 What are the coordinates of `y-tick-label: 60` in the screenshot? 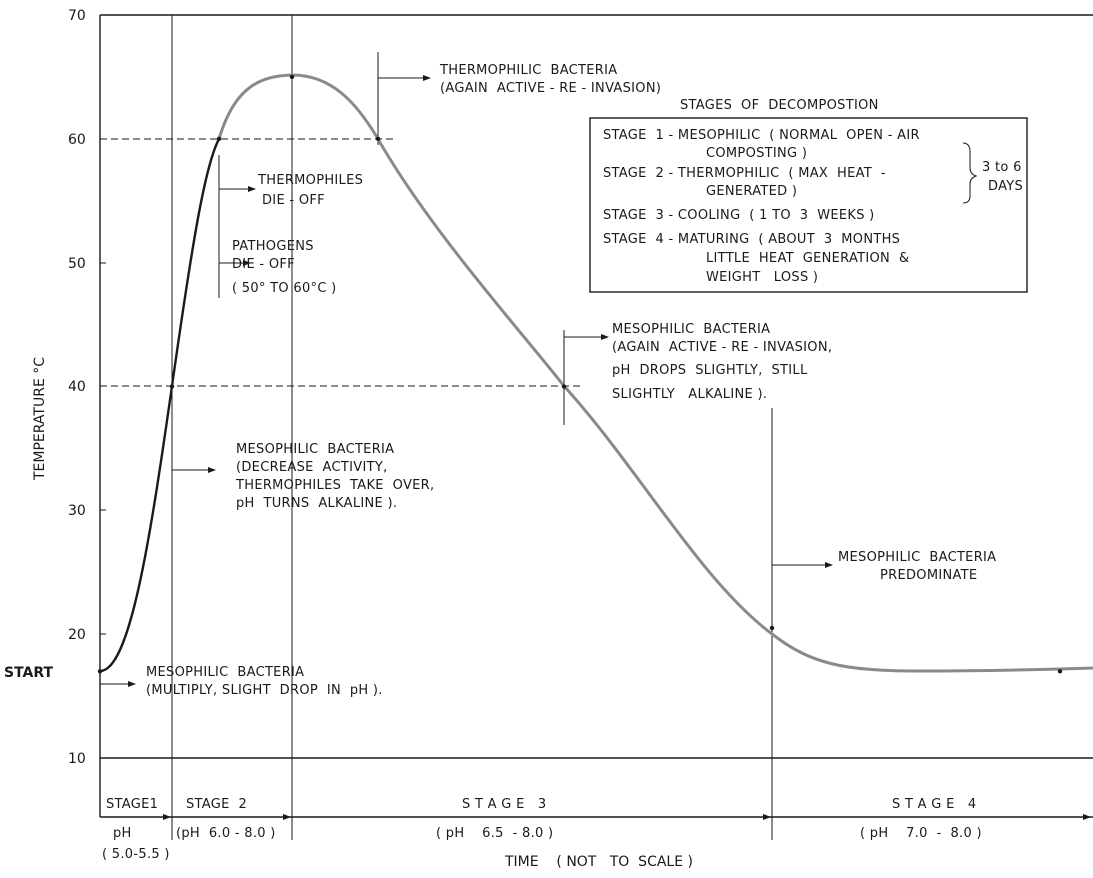 It's located at (77, 140).